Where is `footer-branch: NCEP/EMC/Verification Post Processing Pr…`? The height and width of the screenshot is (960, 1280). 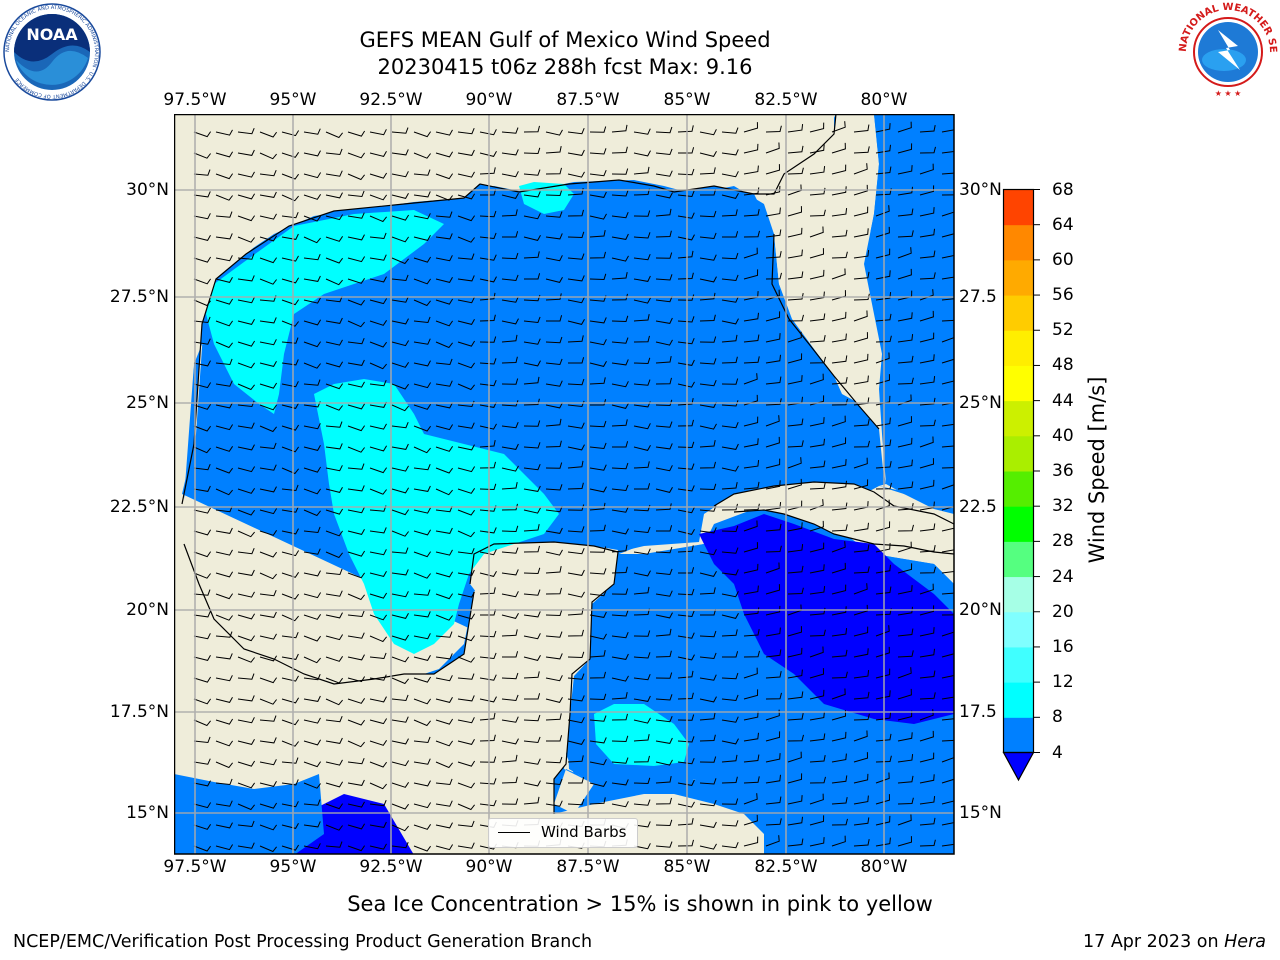 footer-branch: NCEP/EMC/Verification Post Processing Pr… is located at coordinates (303, 942).